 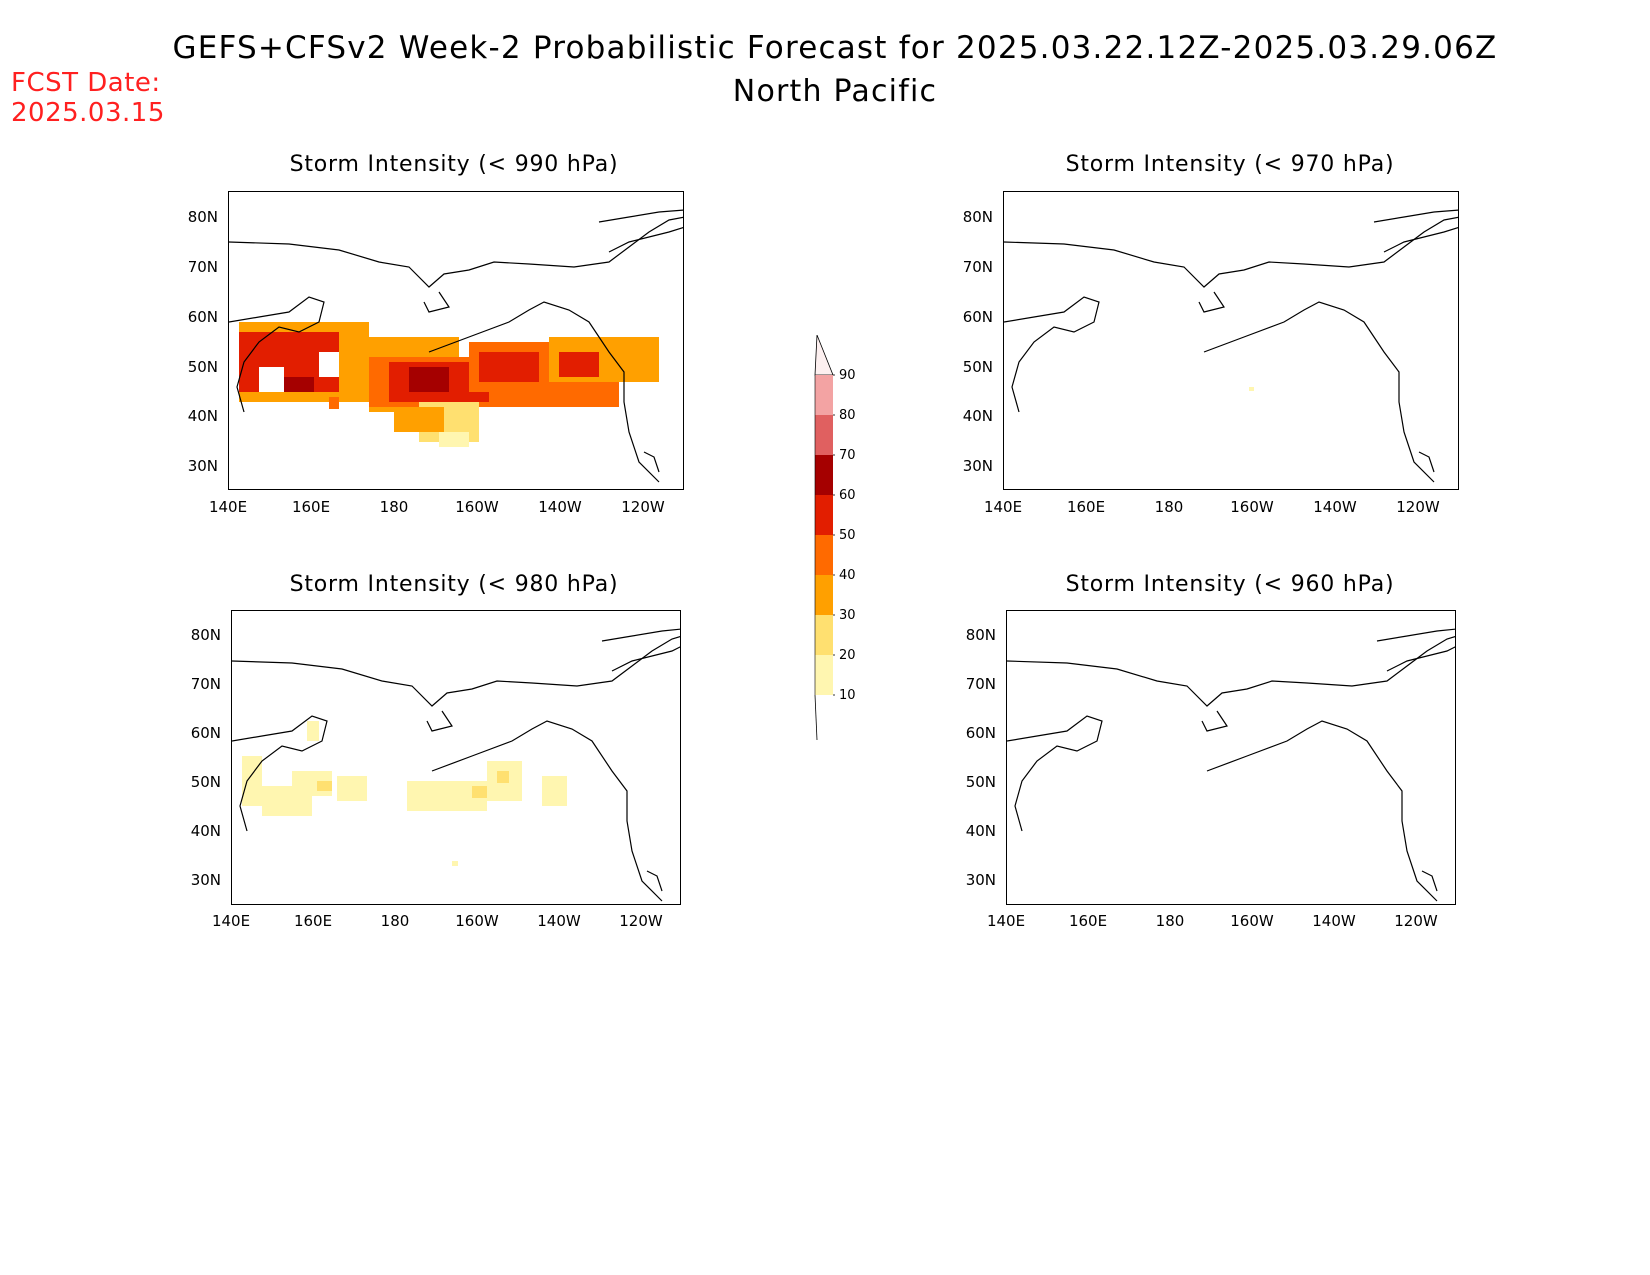 What do you see at coordinates (1230, 584) in the screenshot?
I see `panel-960-title: Storm Intensity (< 960 hPa)` at bounding box center [1230, 584].